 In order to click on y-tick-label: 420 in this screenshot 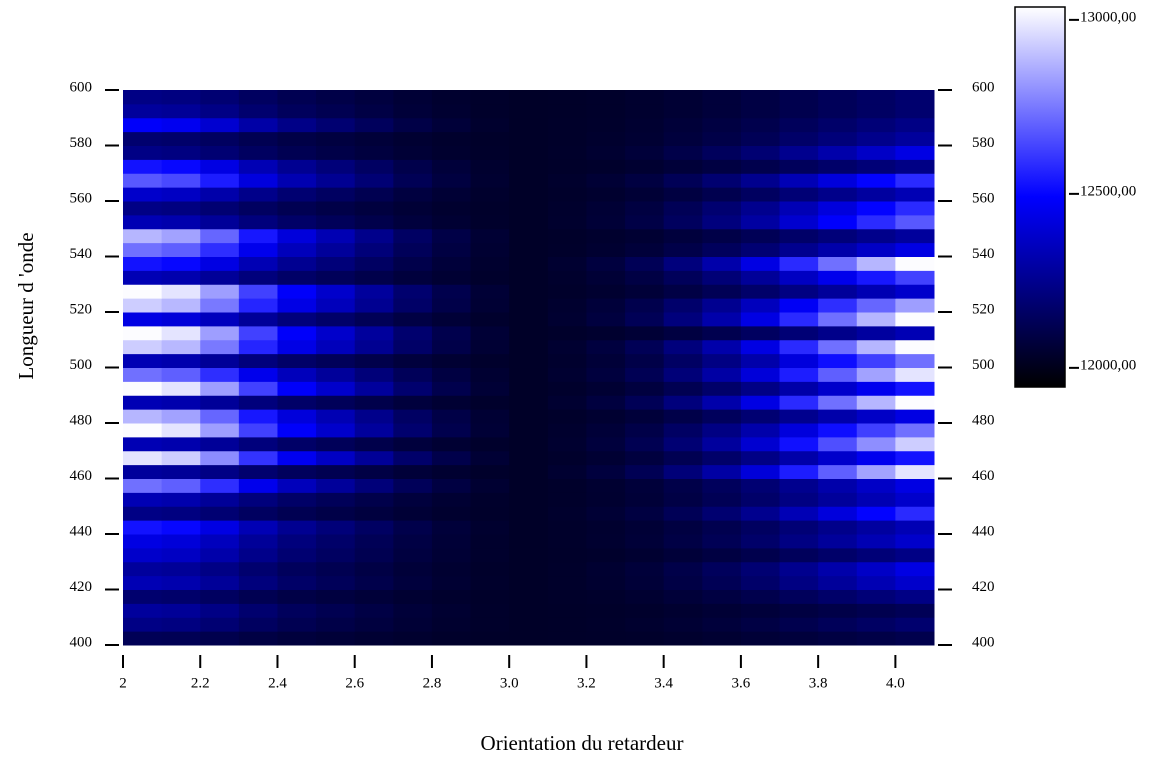, I will do `click(81, 587)`.